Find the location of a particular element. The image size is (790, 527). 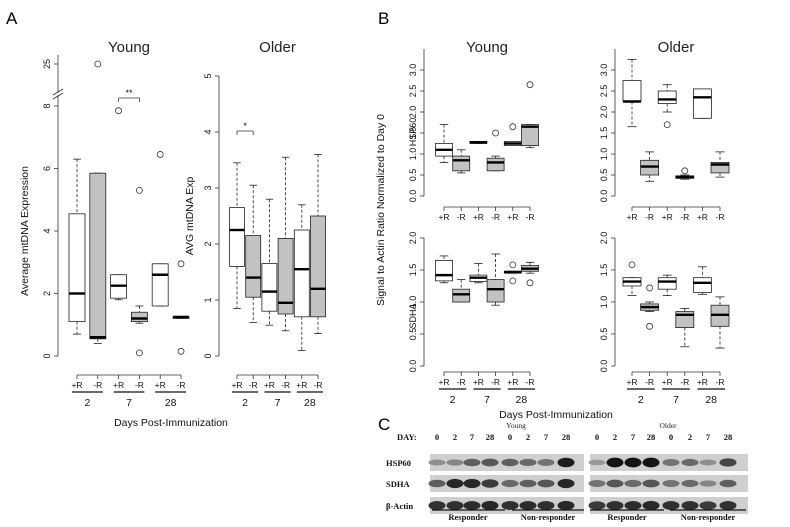

b-young-hsp60-row-label: HSP60 is located at coordinates (413, 132).